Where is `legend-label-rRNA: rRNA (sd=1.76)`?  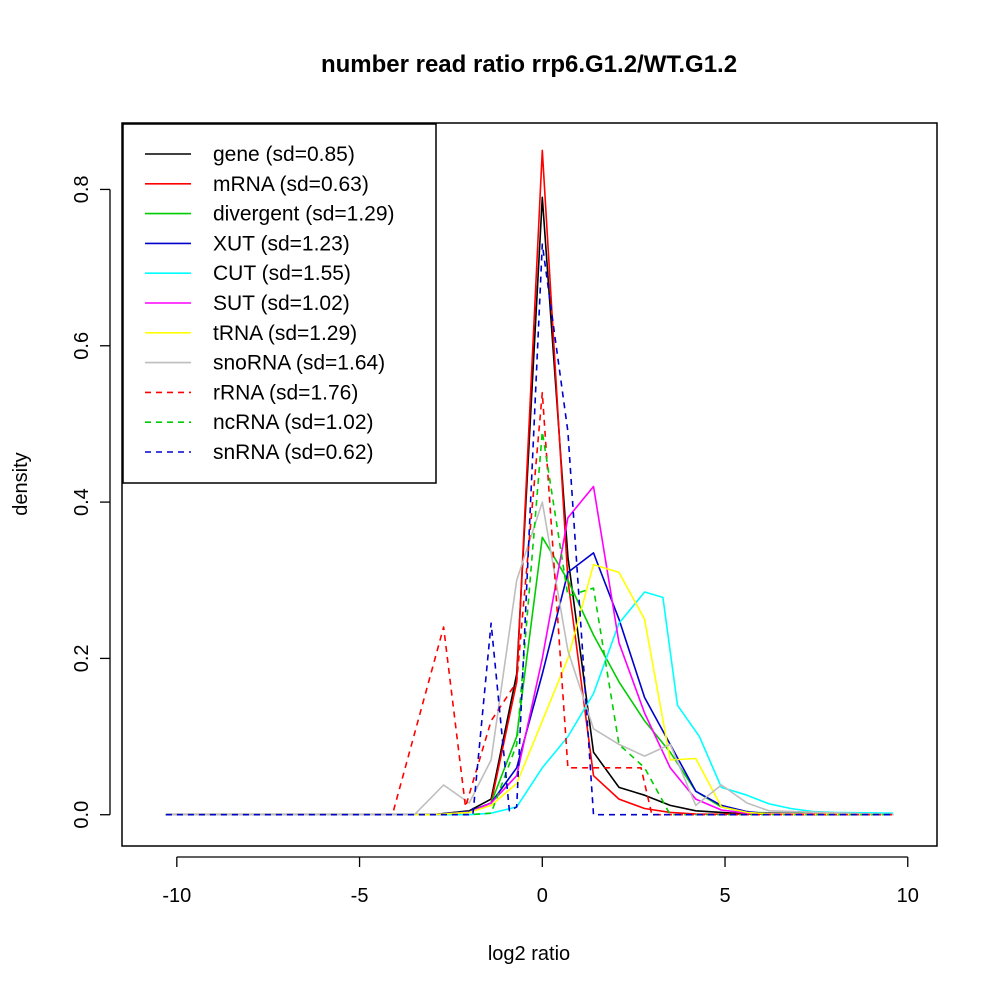 legend-label-rRNA: rRNA (sd=1.76) is located at coordinates (285, 392).